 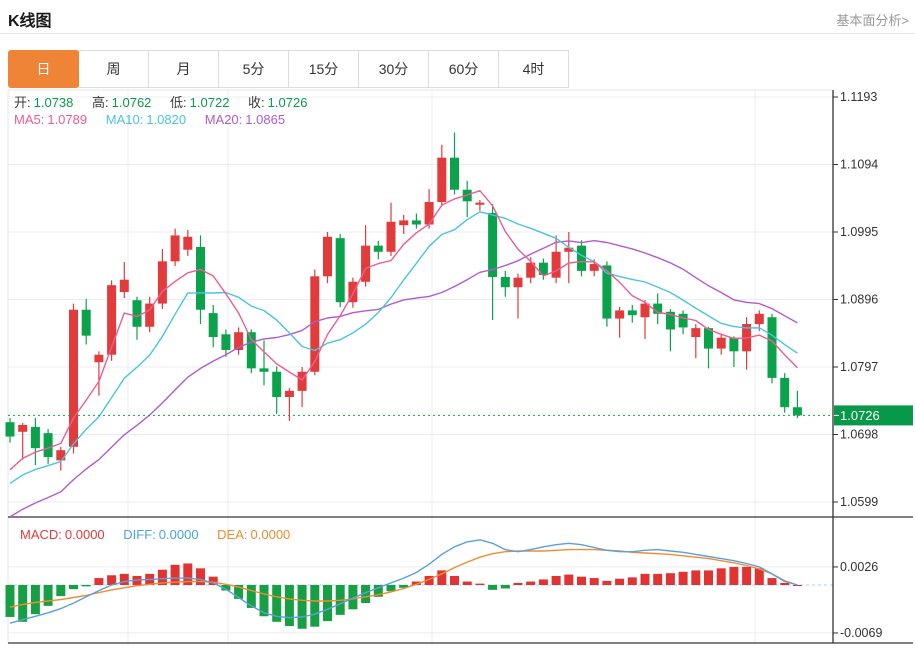 What do you see at coordinates (67, 119) in the screenshot?
I see `ma5-value: 1.0789` at bounding box center [67, 119].